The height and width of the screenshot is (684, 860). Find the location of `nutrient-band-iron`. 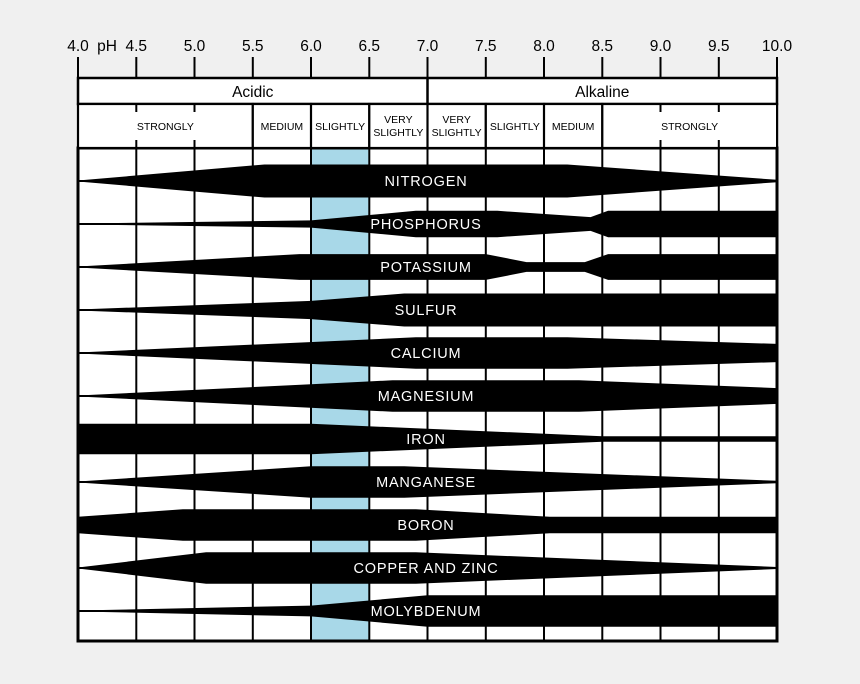

nutrient-band-iron is located at coordinates (427, 439).